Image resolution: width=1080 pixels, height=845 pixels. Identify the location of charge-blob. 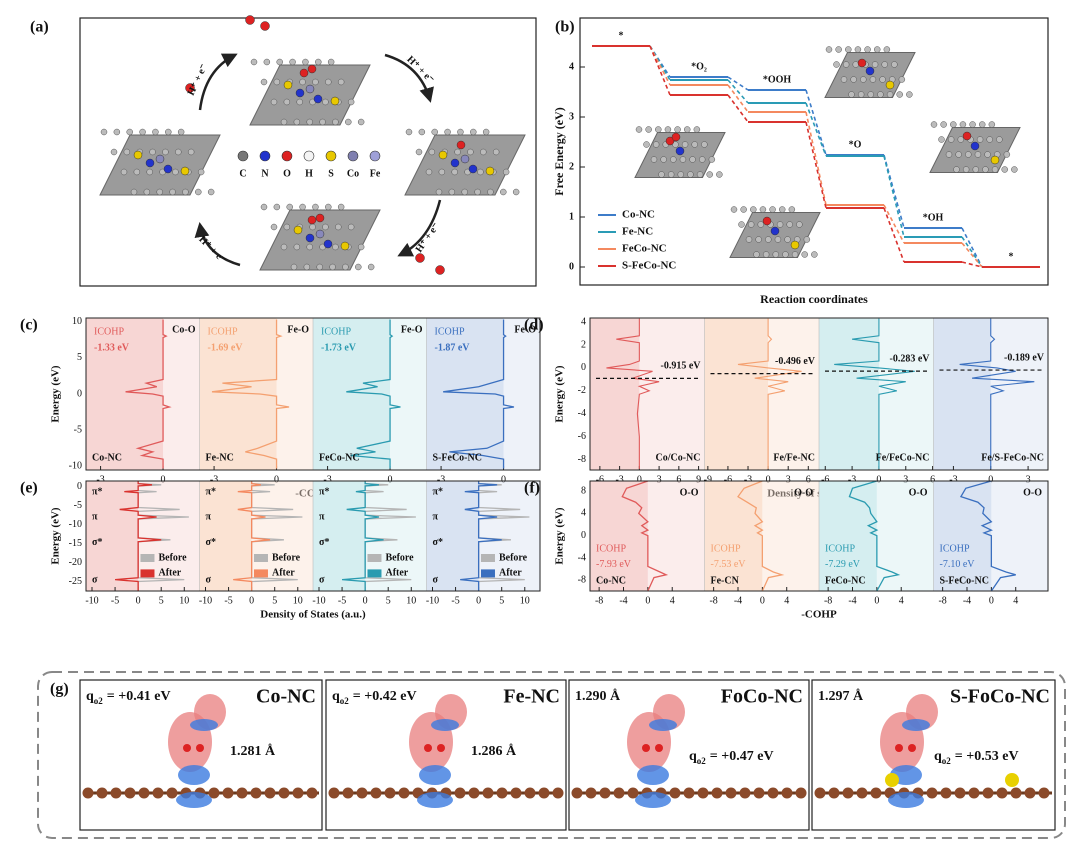
(653, 800).